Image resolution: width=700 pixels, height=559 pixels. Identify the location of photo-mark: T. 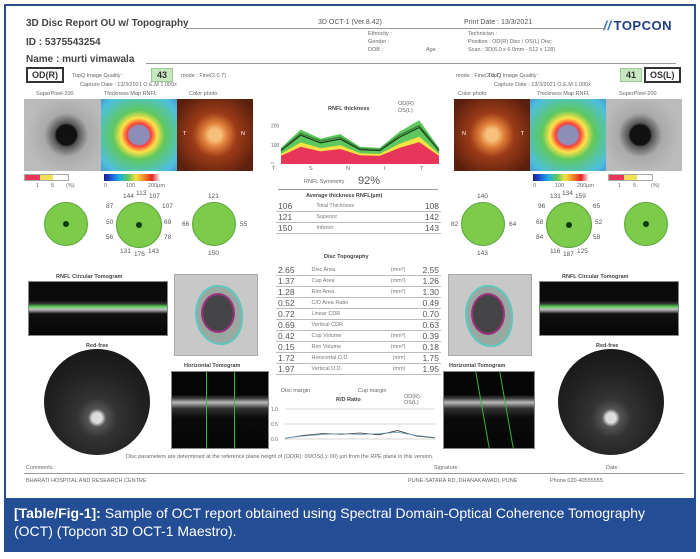
(185, 134).